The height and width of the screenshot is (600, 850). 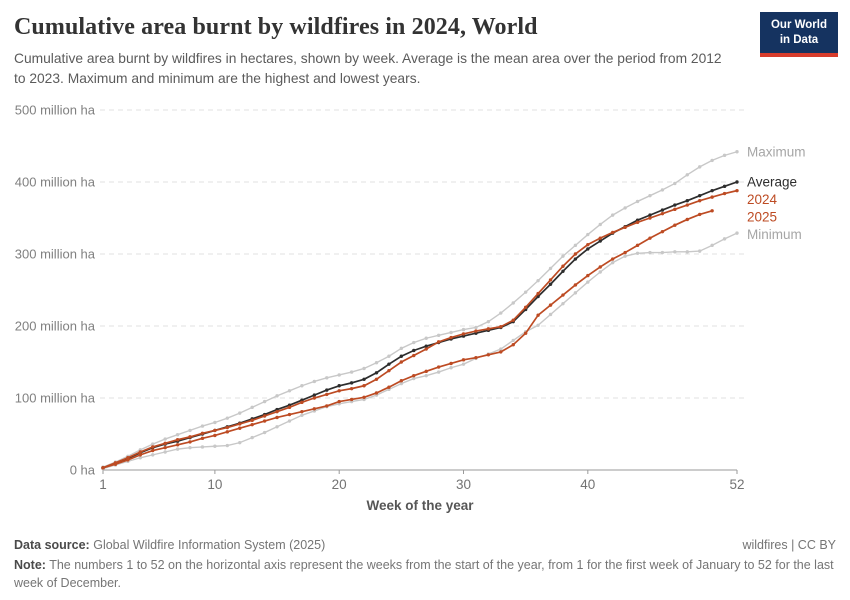 What do you see at coordinates (762, 217) in the screenshot?
I see `series-label-2025: 2025` at bounding box center [762, 217].